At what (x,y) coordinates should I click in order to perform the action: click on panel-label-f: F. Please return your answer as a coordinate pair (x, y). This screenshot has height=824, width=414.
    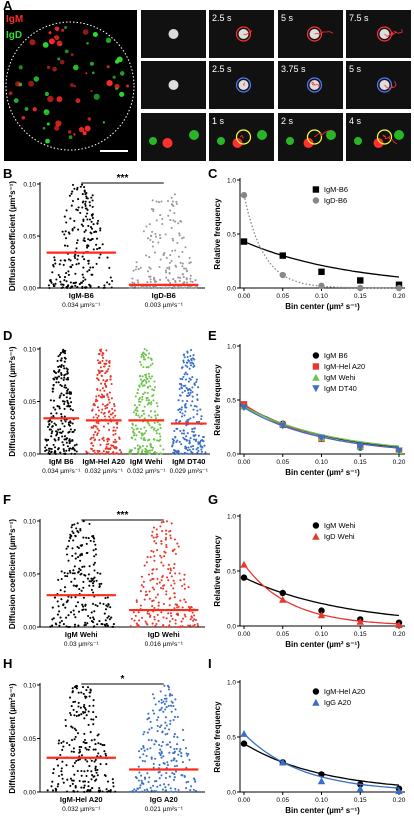
    Looking at the image, I should click on (7, 499).